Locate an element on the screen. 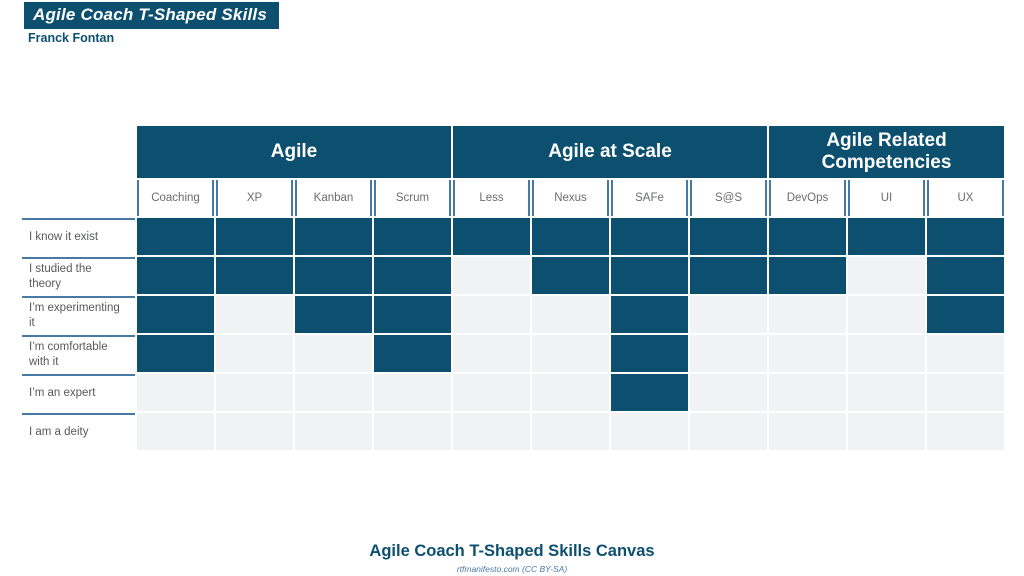  column-header: SAFe is located at coordinates (649, 198).